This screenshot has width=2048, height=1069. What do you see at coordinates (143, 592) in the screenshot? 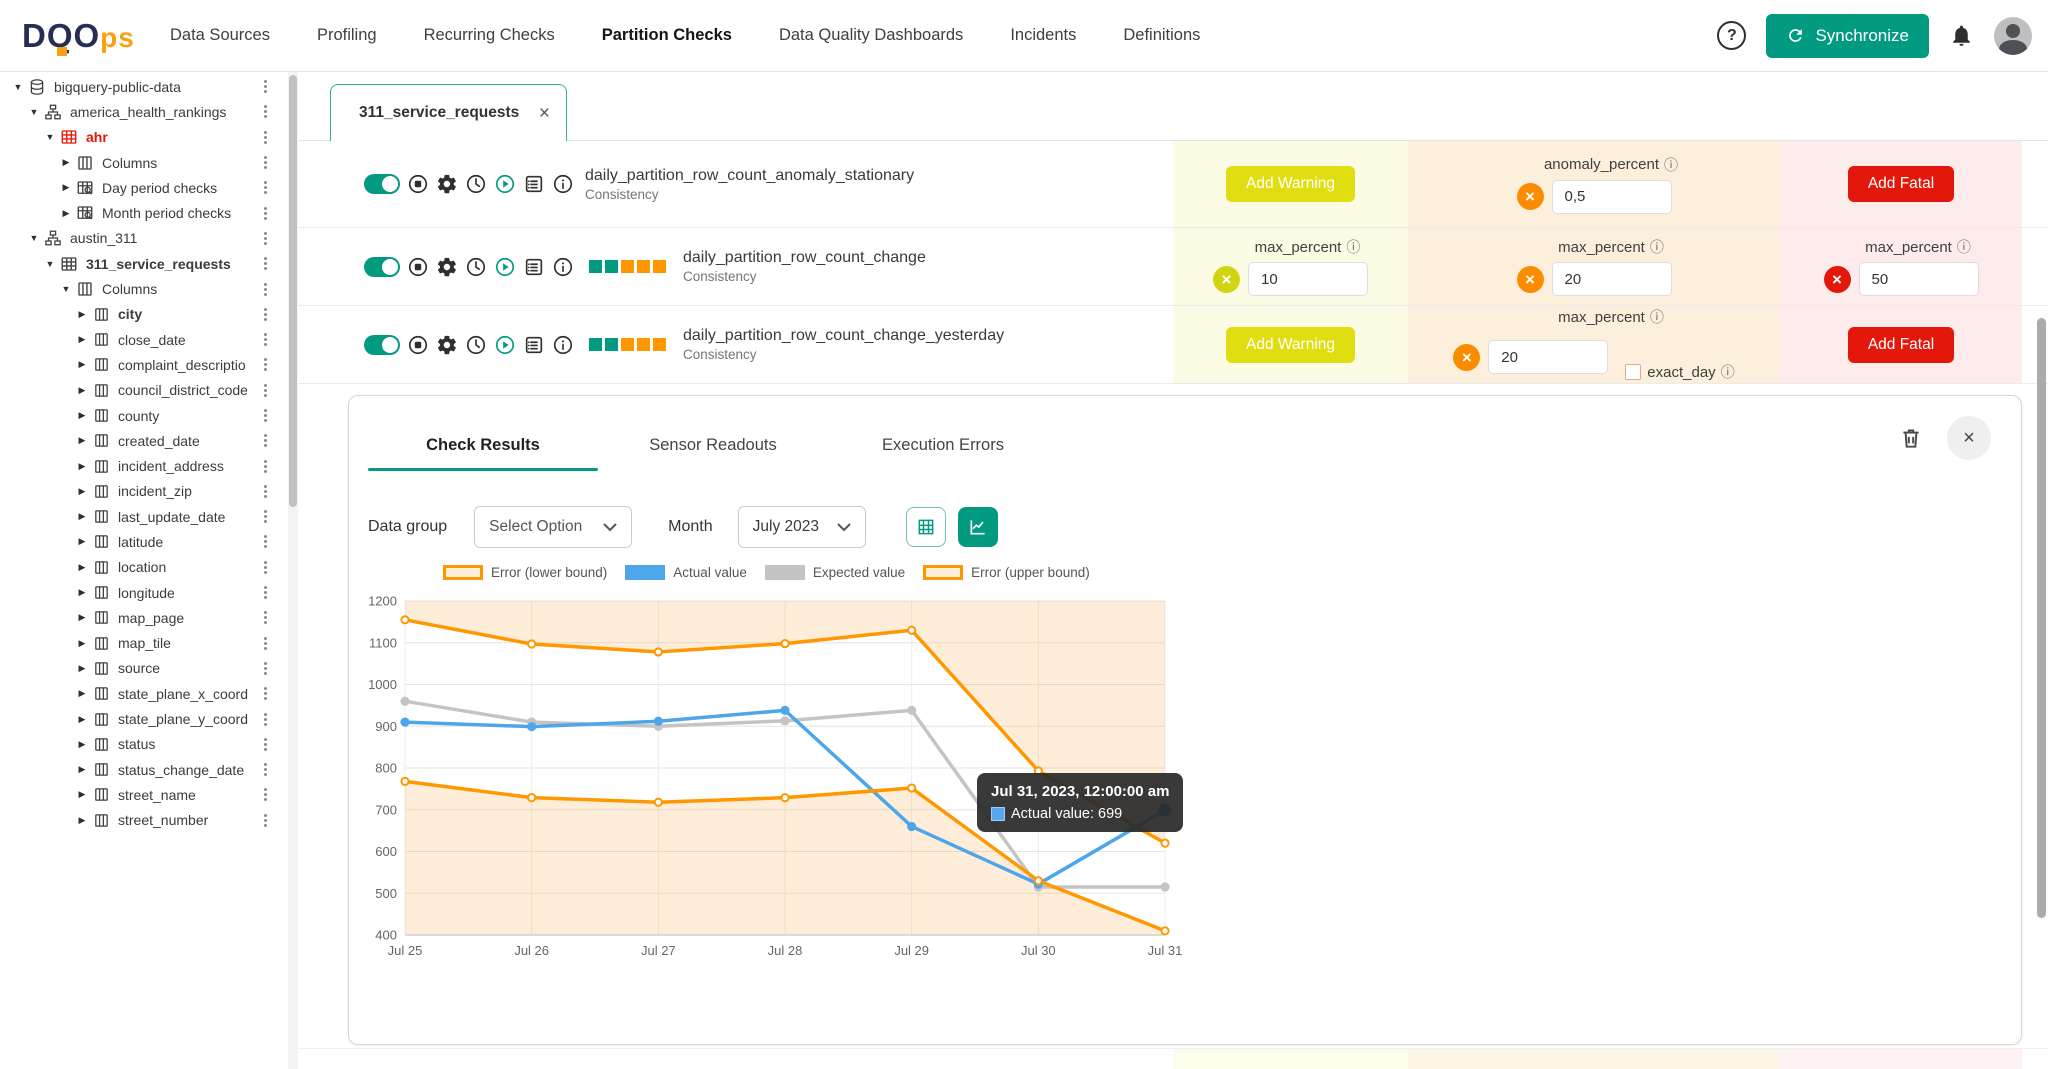
I see `tree-item-longitude: ▶ longitude` at bounding box center [143, 592].